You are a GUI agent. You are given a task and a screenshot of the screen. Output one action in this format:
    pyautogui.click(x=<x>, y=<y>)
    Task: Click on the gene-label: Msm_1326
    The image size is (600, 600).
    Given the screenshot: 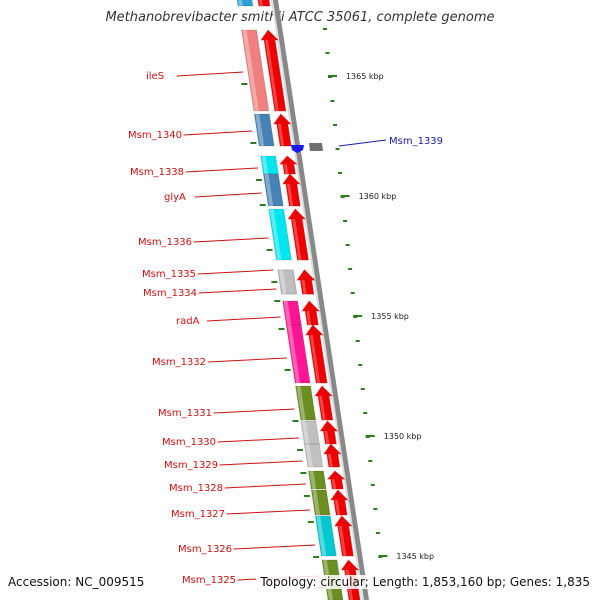 What is the action you would take?
    pyautogui.click(x=205, y=549)
    